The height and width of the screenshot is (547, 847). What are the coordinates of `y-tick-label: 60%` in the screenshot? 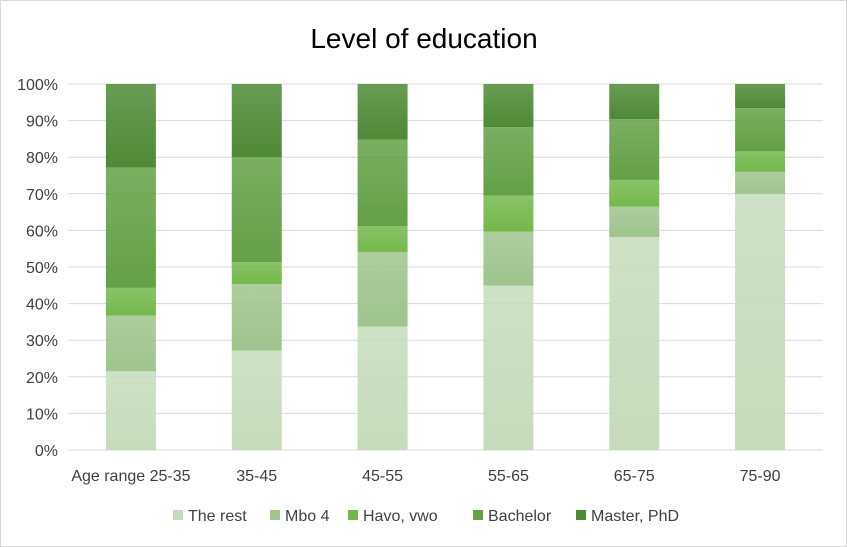 It's located at (42, 231).